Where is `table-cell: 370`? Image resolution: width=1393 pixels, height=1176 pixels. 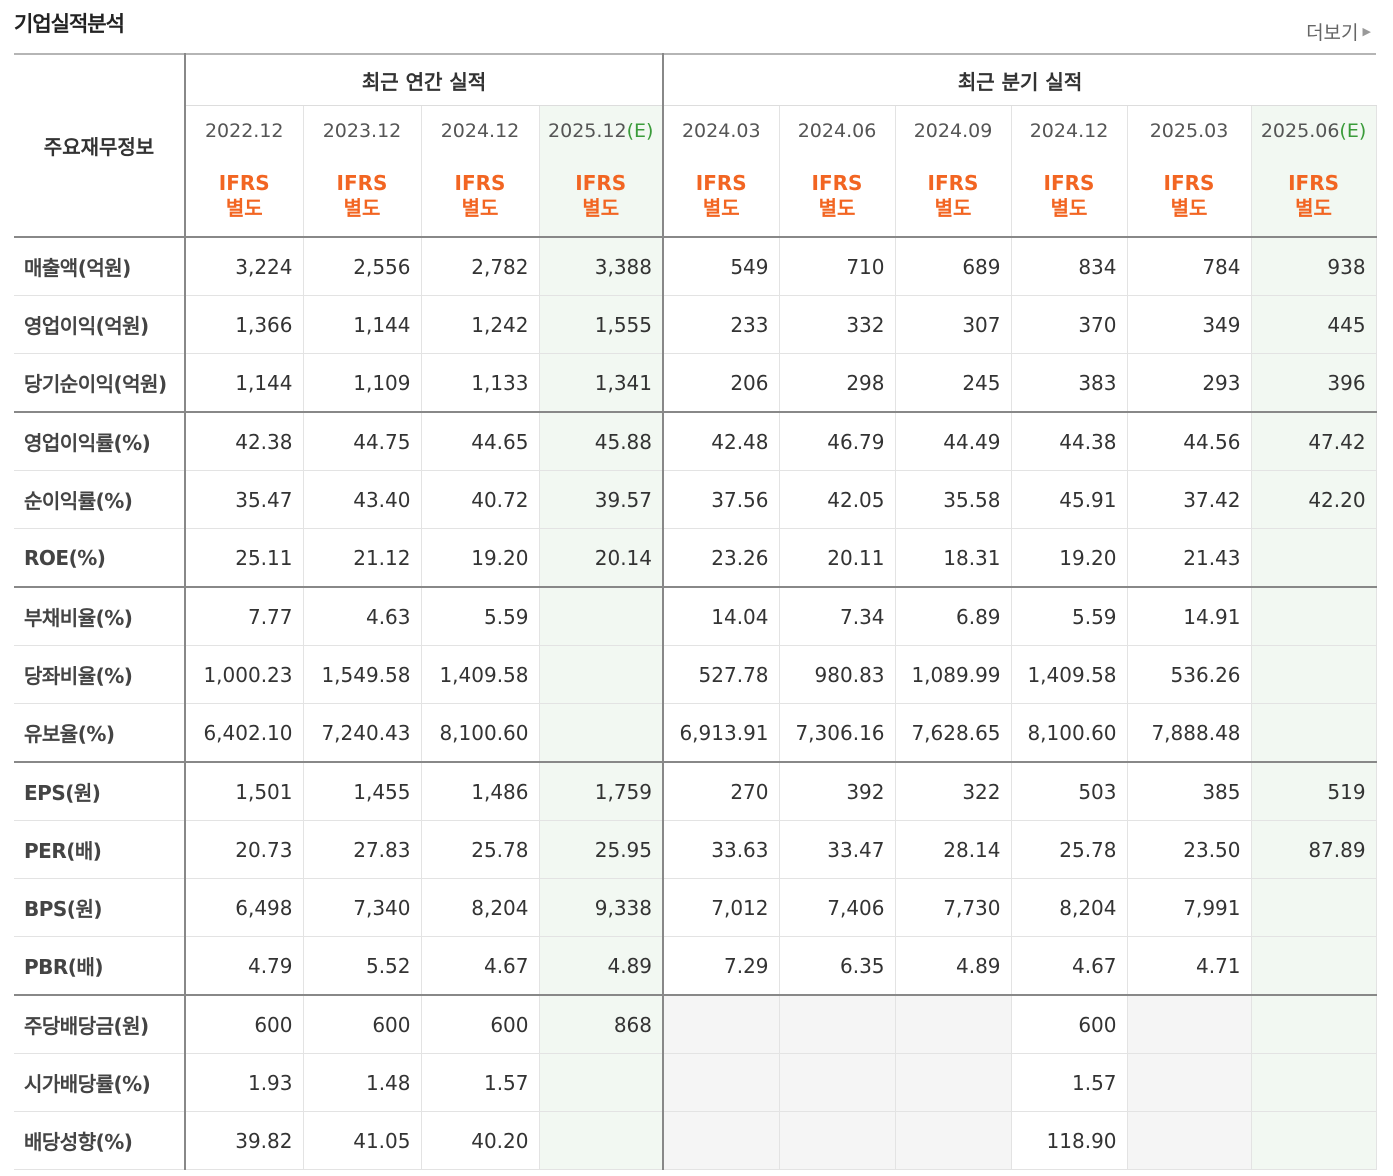 table-cell: 370 is located at coordinates (1069, 324).